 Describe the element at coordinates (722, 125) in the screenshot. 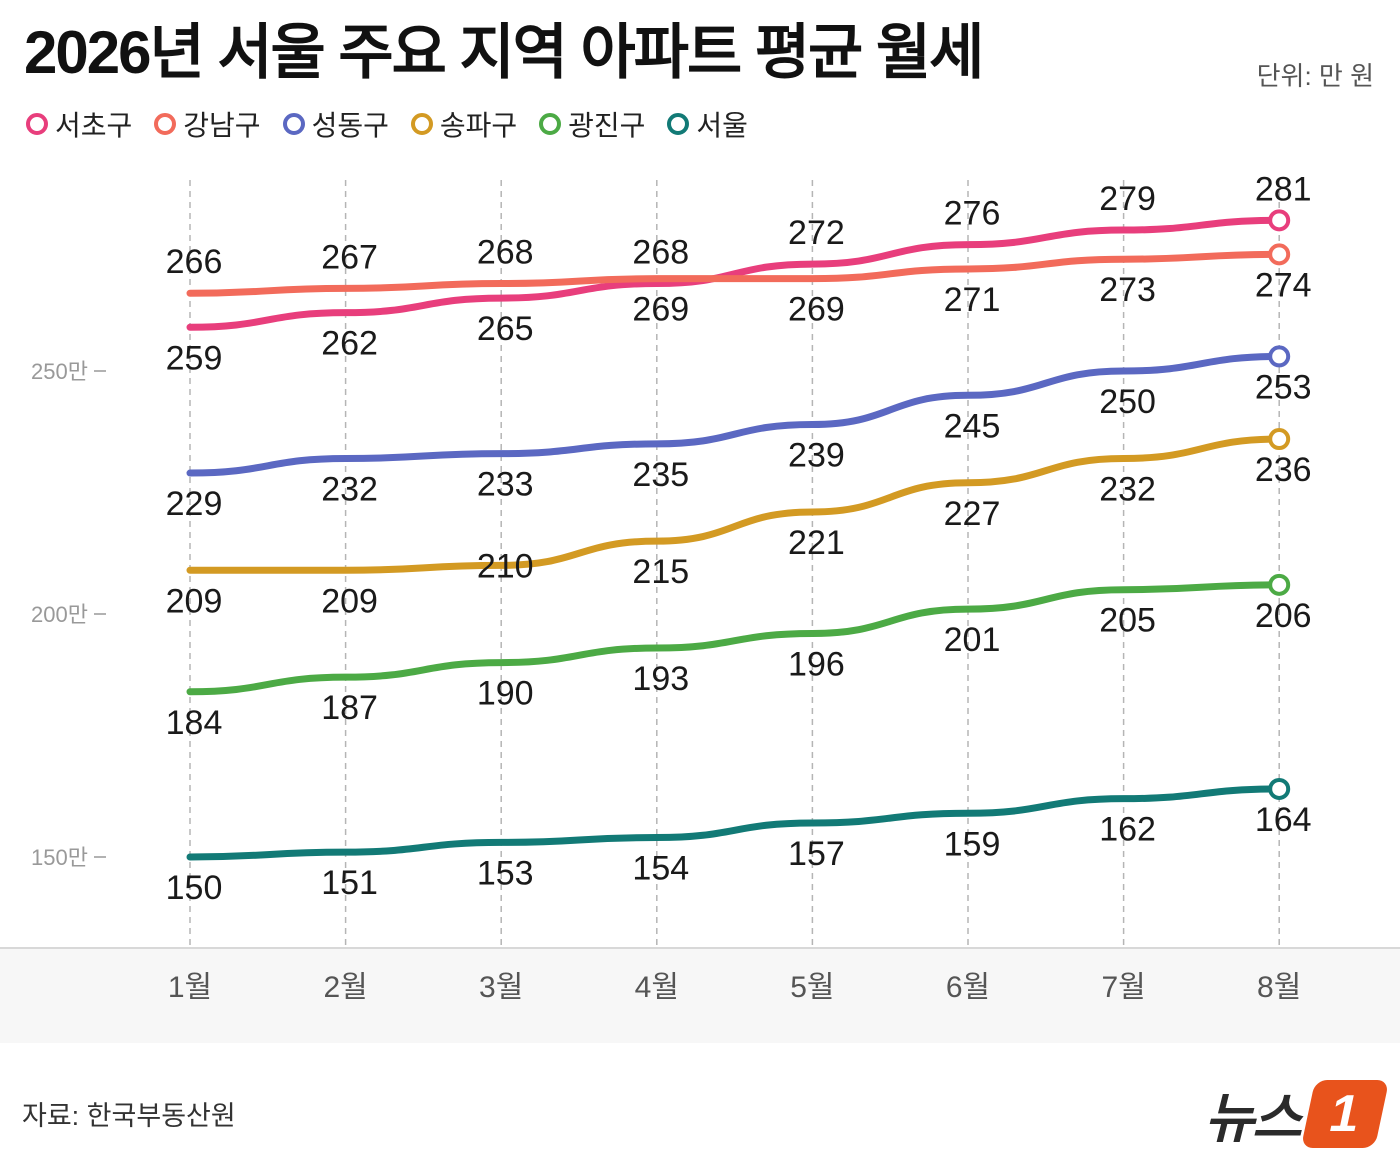

I see `legend-label: 서울` at that location.